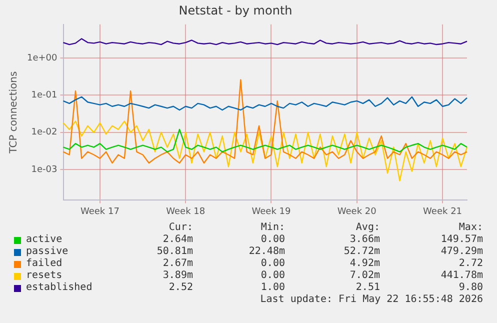 The image size is (497, 323). Describe the element at coordinates (177, 239) in the screenshot. I see `text: 2.64m` at that location.